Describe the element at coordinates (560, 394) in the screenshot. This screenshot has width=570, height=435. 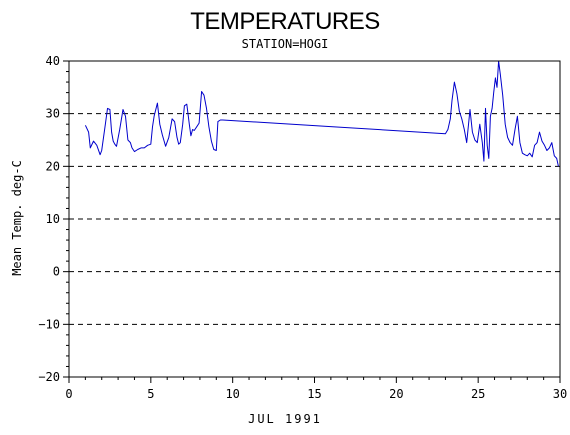
I see `x-tick-label-30: 30` at that location.